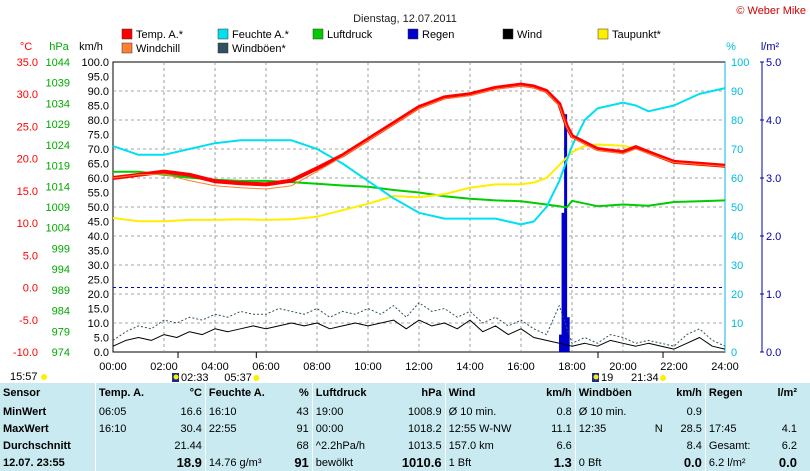 The width and height of the screenshot is (810, 471). What do you see at coordinates (489, 445) in the screenshot?
I see `wind-label: 157.0 km` at bounding box center [489, 445].